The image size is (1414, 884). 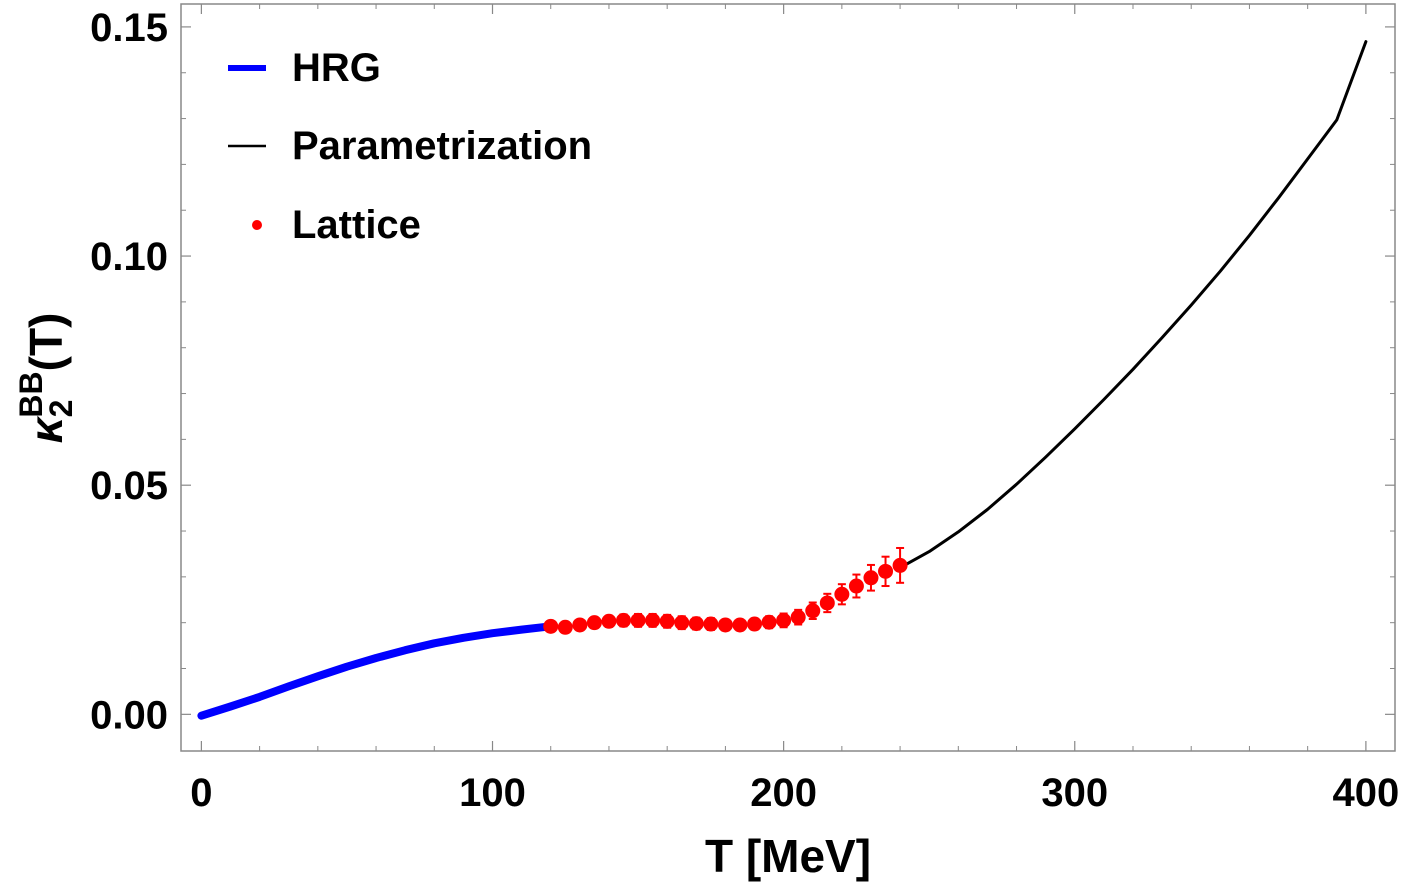 What do you see at coordinates (129, 715) in the screenshot?
I see `y-tick-label: 0.00` at bounding box center [129, 715].